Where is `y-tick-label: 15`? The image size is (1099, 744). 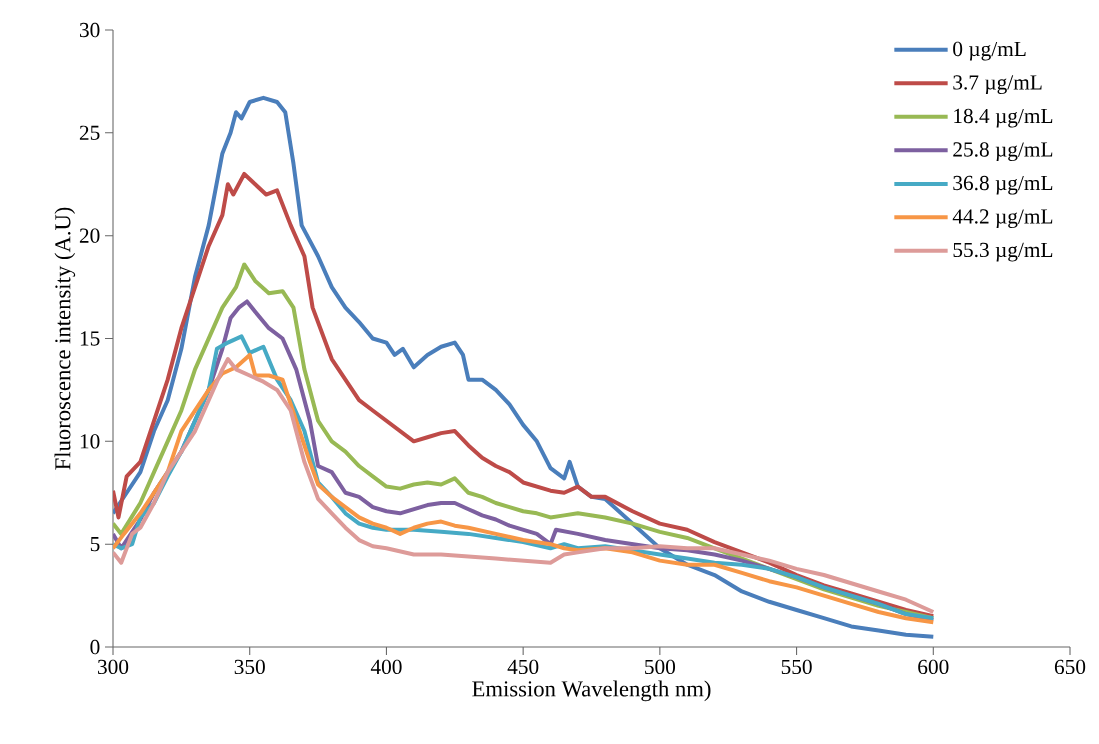 y-tick-label: 15 is located at coordinates (90, 338).